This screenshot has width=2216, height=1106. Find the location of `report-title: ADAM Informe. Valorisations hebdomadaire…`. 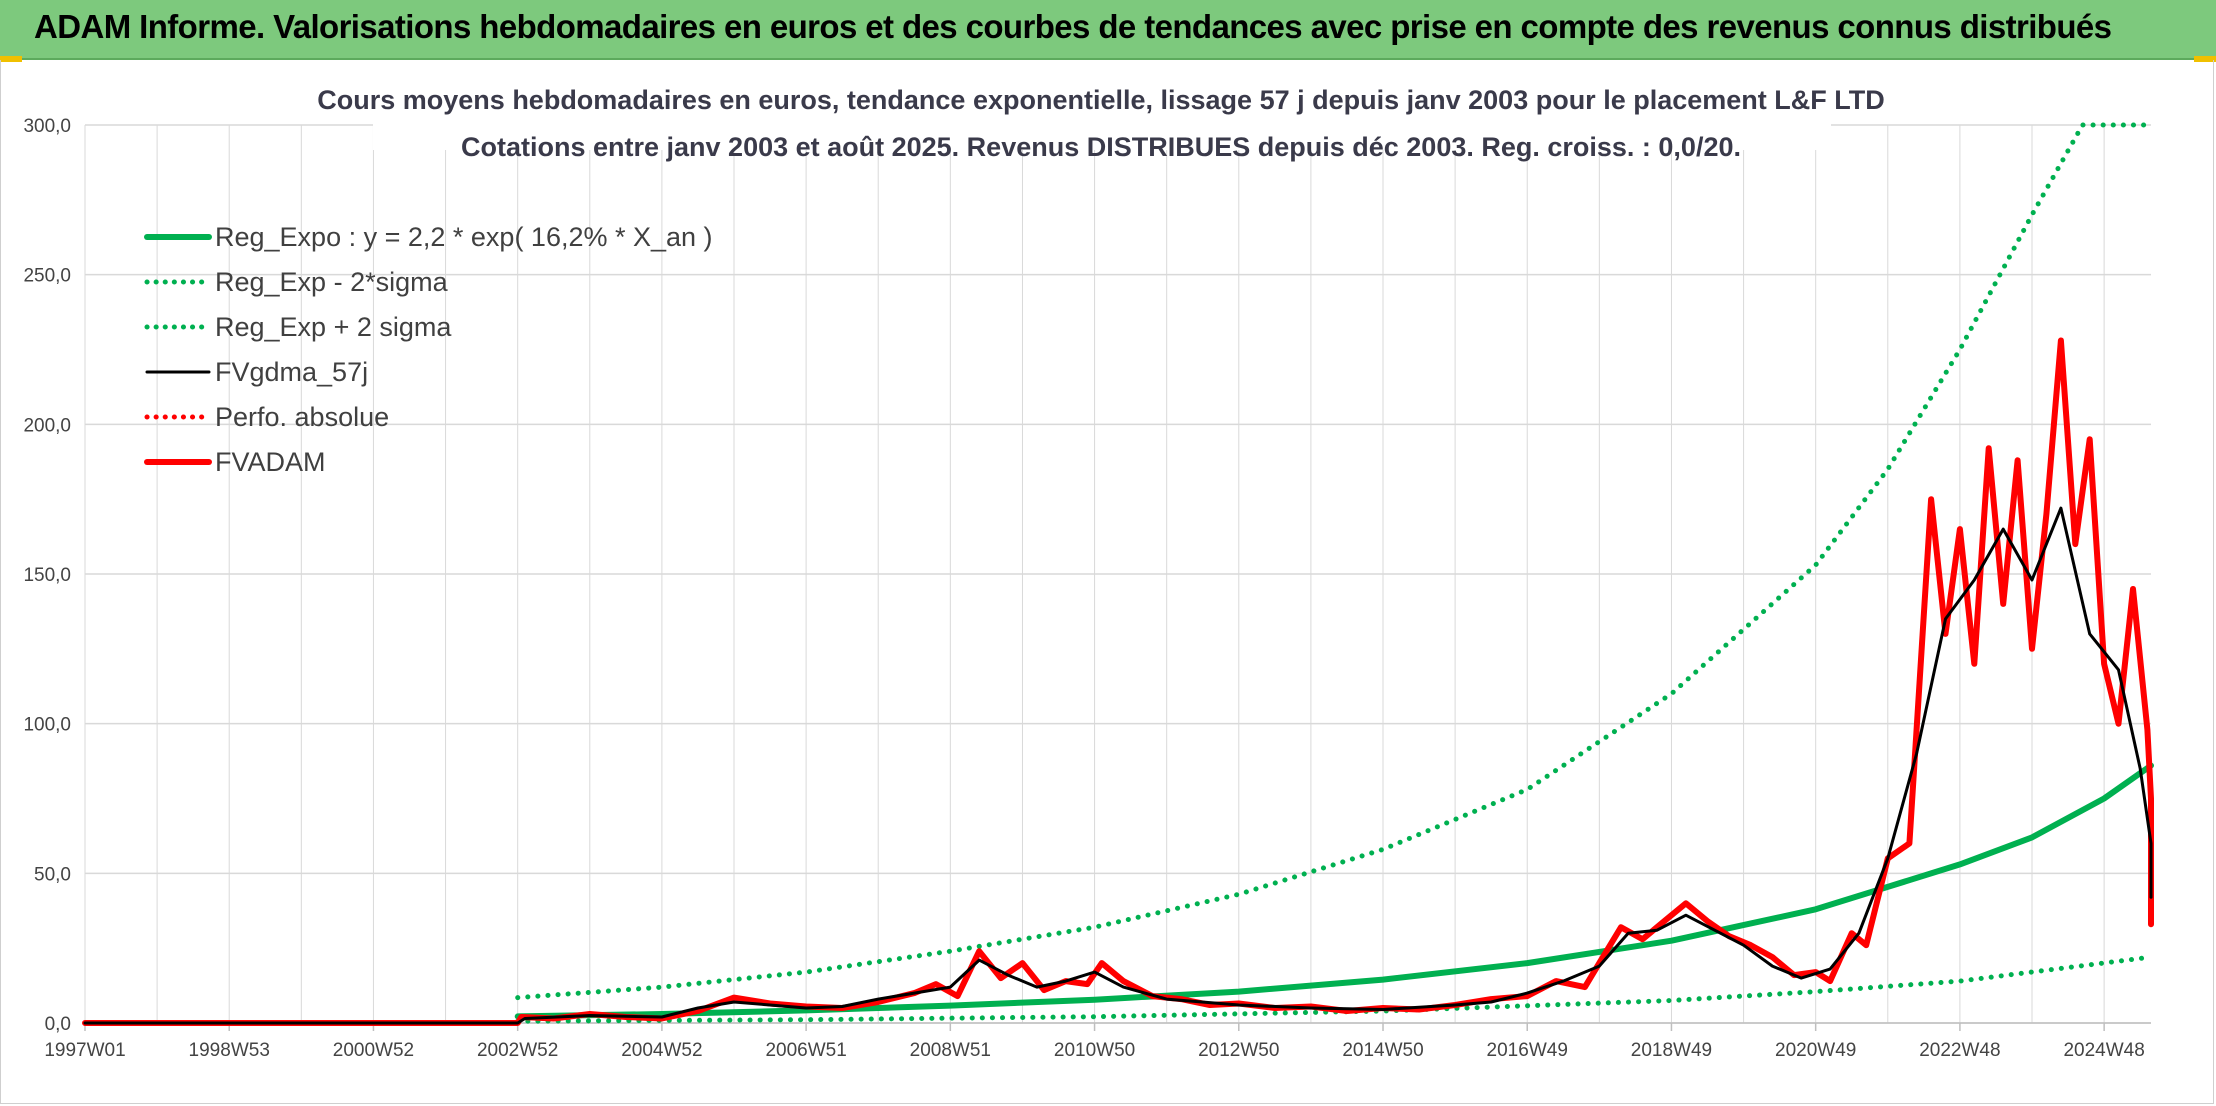

report-title: ADAM Informe. Valorisations hebdomadaire… is located at coordinates (1073, 26).